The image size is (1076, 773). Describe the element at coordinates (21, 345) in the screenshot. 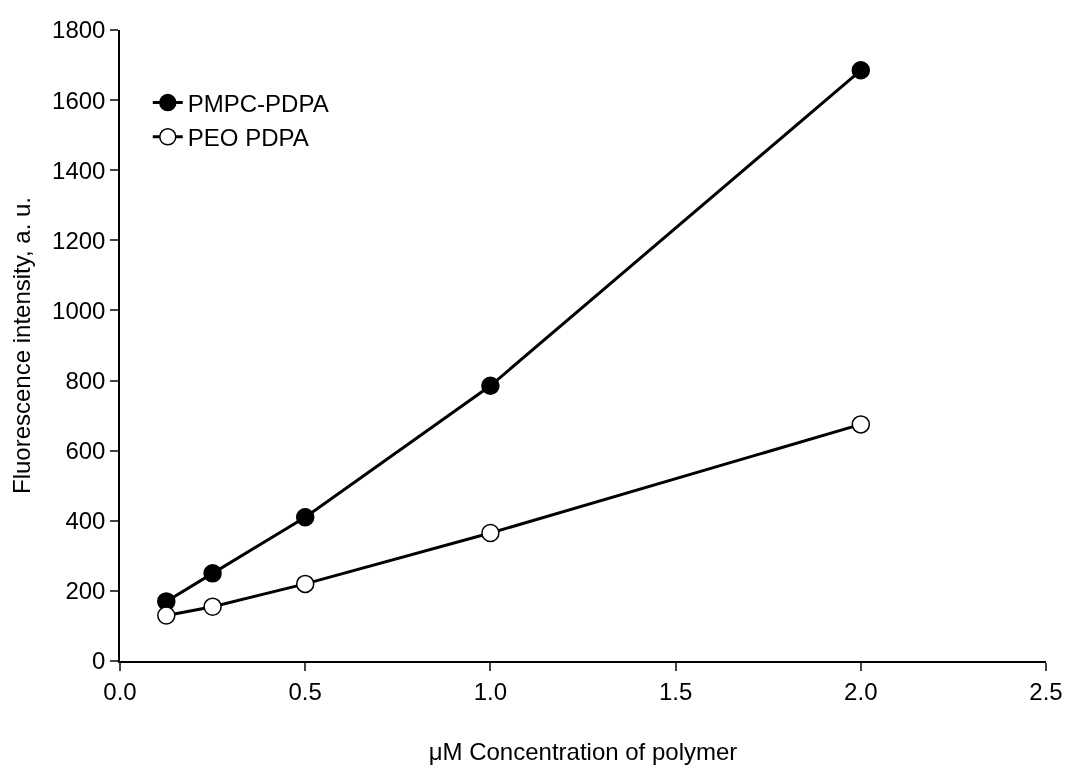

I see `y-axis-title: Fluorescence intensity, a. u.` at that location.